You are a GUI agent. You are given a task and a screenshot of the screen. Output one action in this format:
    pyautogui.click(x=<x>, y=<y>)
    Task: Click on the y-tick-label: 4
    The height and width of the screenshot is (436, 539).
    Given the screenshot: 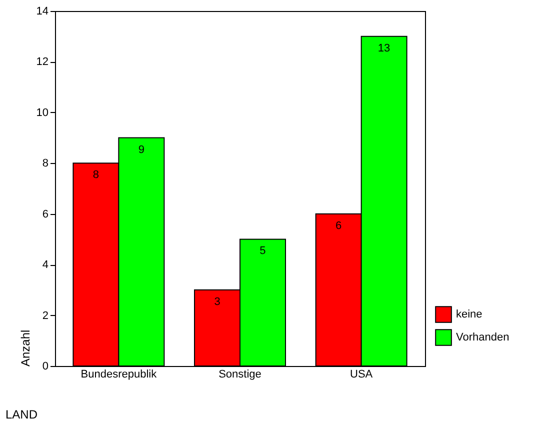 What is the action you would take?
    pyautogui.click(x=45, y=265)
    